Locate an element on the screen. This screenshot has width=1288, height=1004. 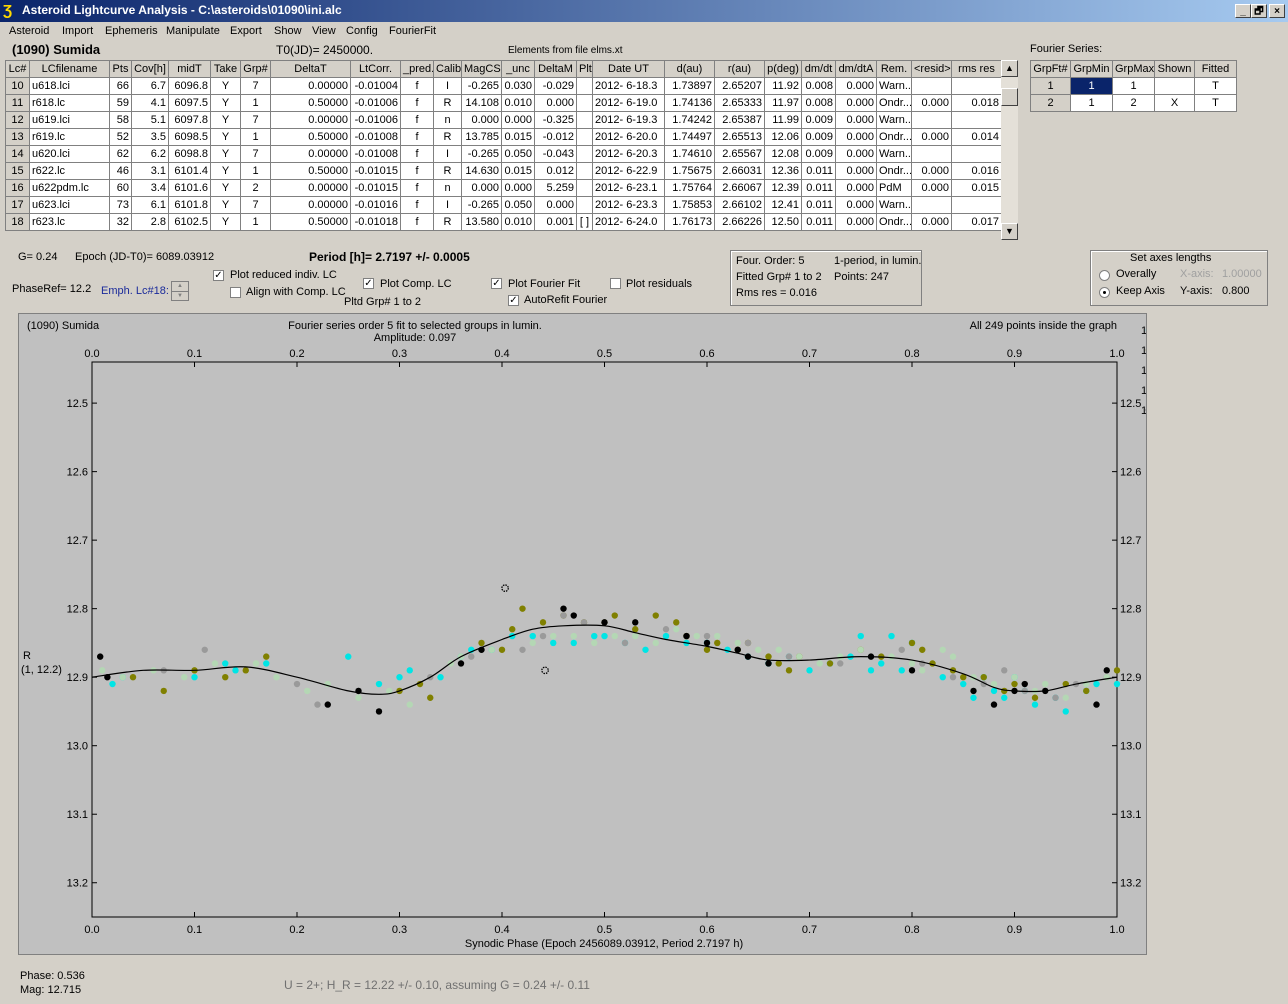
table-cell: 0.017 is located at coordinates (976, 222).